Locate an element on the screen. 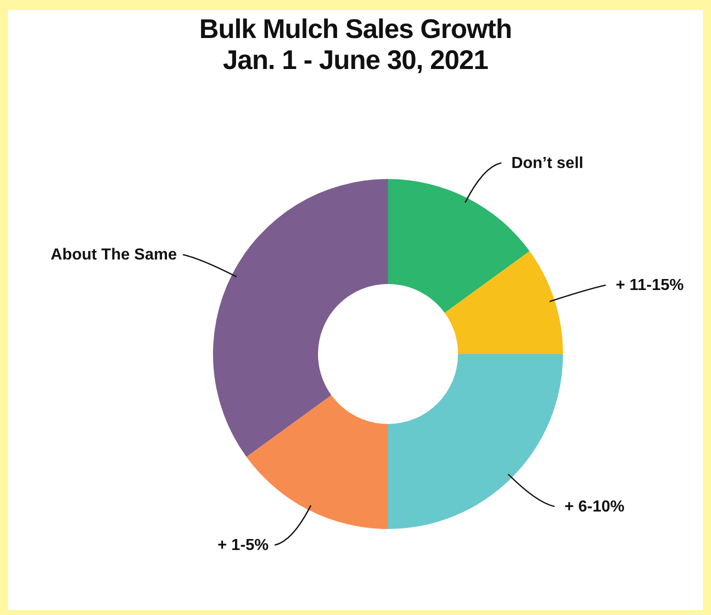  slice-label: About The Same is located at coordinates (113, 255).